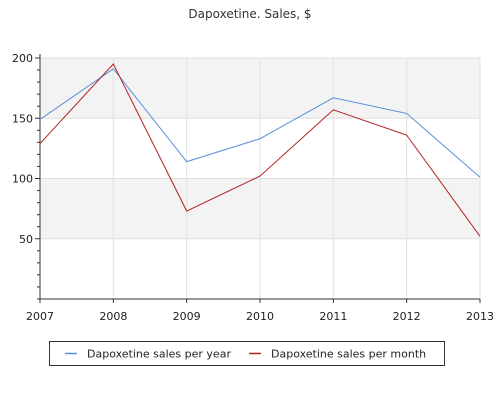 This screenshot has width=500, height=400. Describe the element at coordinates (260, 316) in the screenshot. I see `x-tick-label-2010: 2010` at that location.